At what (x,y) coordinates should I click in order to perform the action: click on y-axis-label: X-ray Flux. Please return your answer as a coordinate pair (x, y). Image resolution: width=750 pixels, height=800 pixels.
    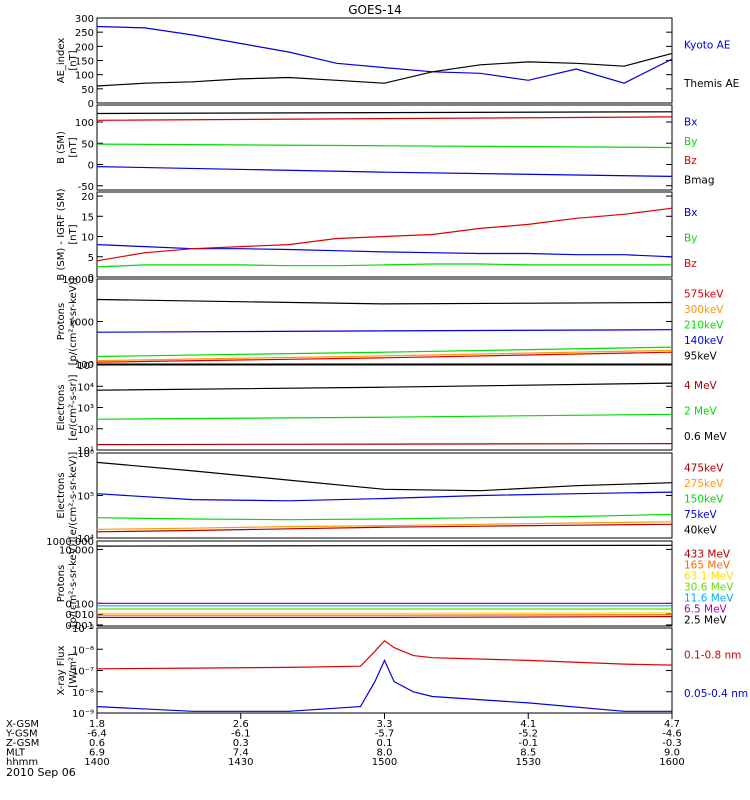
    Looking at the image, I should click on (61, 670).